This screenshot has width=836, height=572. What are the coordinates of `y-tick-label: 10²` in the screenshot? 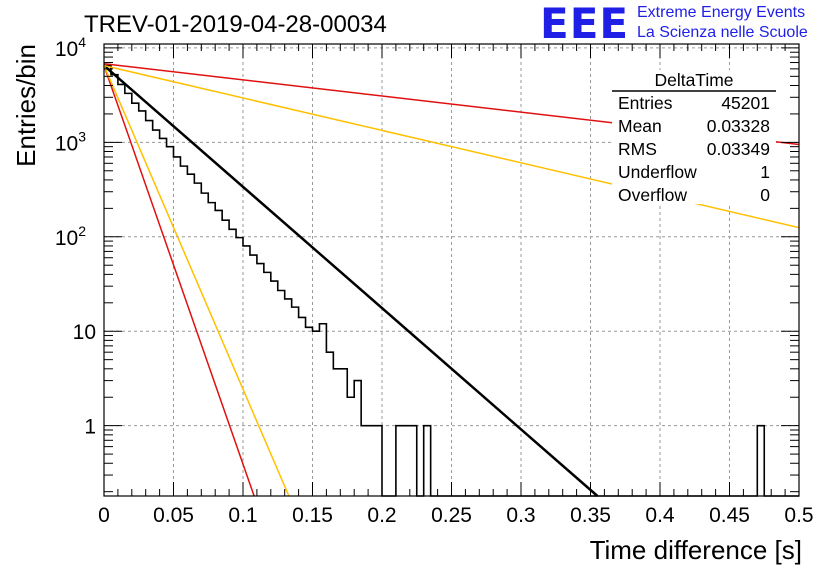 It's located at (70, 236).